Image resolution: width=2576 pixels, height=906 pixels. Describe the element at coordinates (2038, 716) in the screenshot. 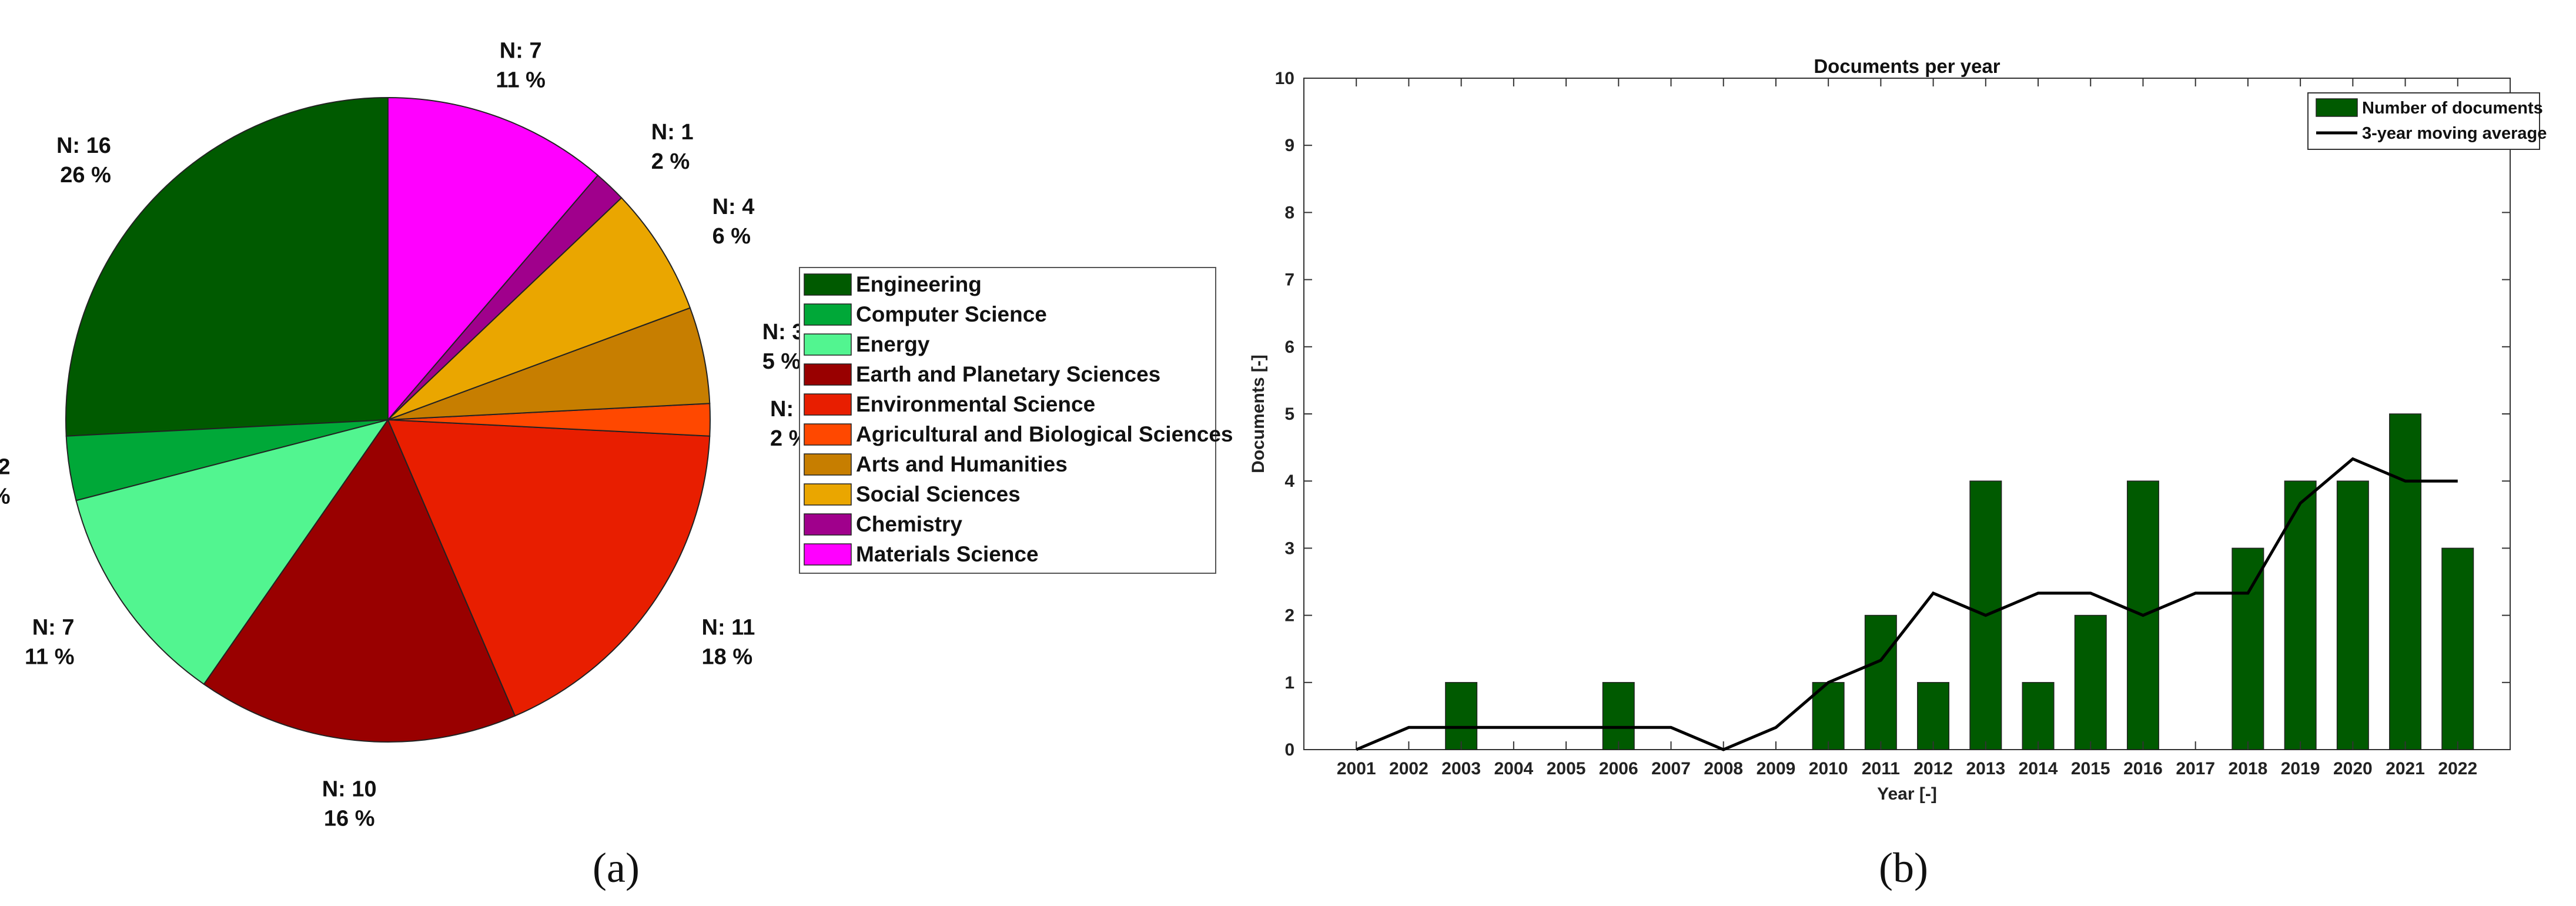

I see `bar-2014` at that location.